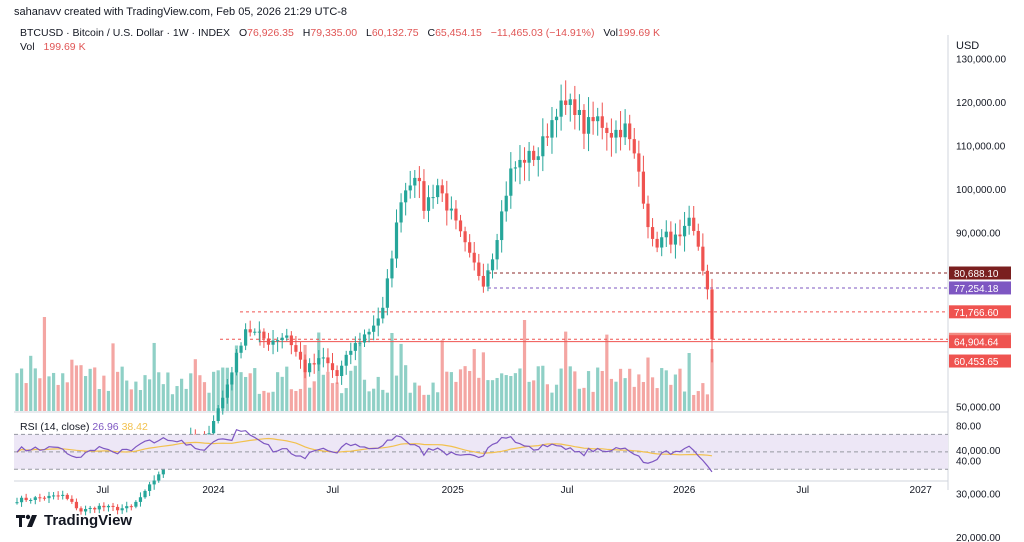 This screenshot has width=1024, height=542. What do you see at coordinates (395, 33) in the screenshot?
I see `low-value: 60,132.75` at bounding box center [395, 33].